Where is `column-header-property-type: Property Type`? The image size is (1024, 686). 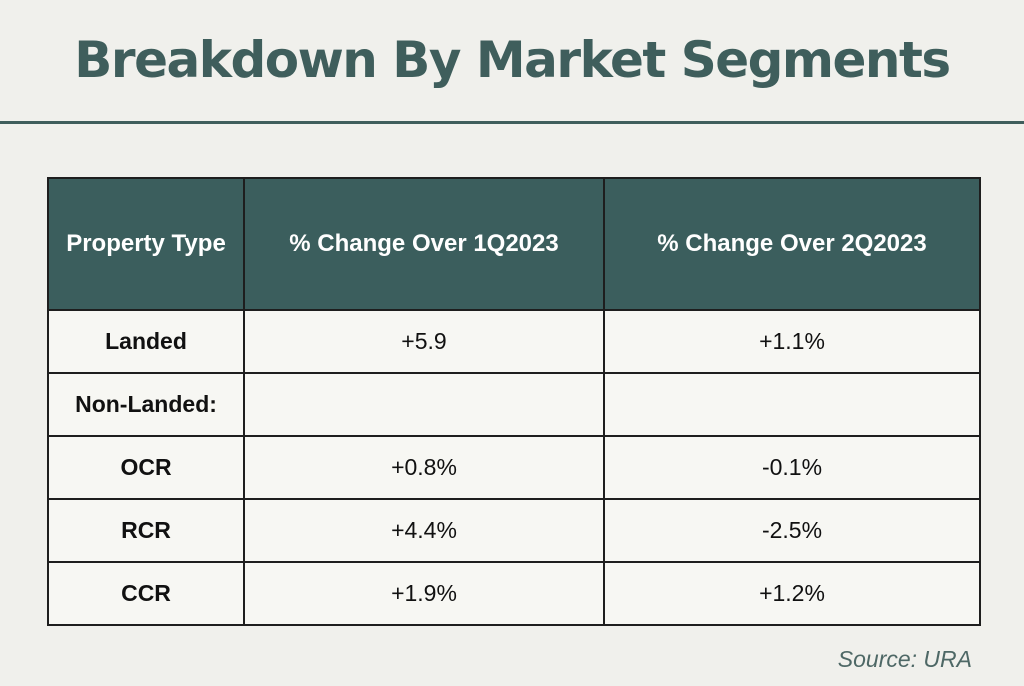 column-header-property-type: Property Type is located at coordinates (146, 244).